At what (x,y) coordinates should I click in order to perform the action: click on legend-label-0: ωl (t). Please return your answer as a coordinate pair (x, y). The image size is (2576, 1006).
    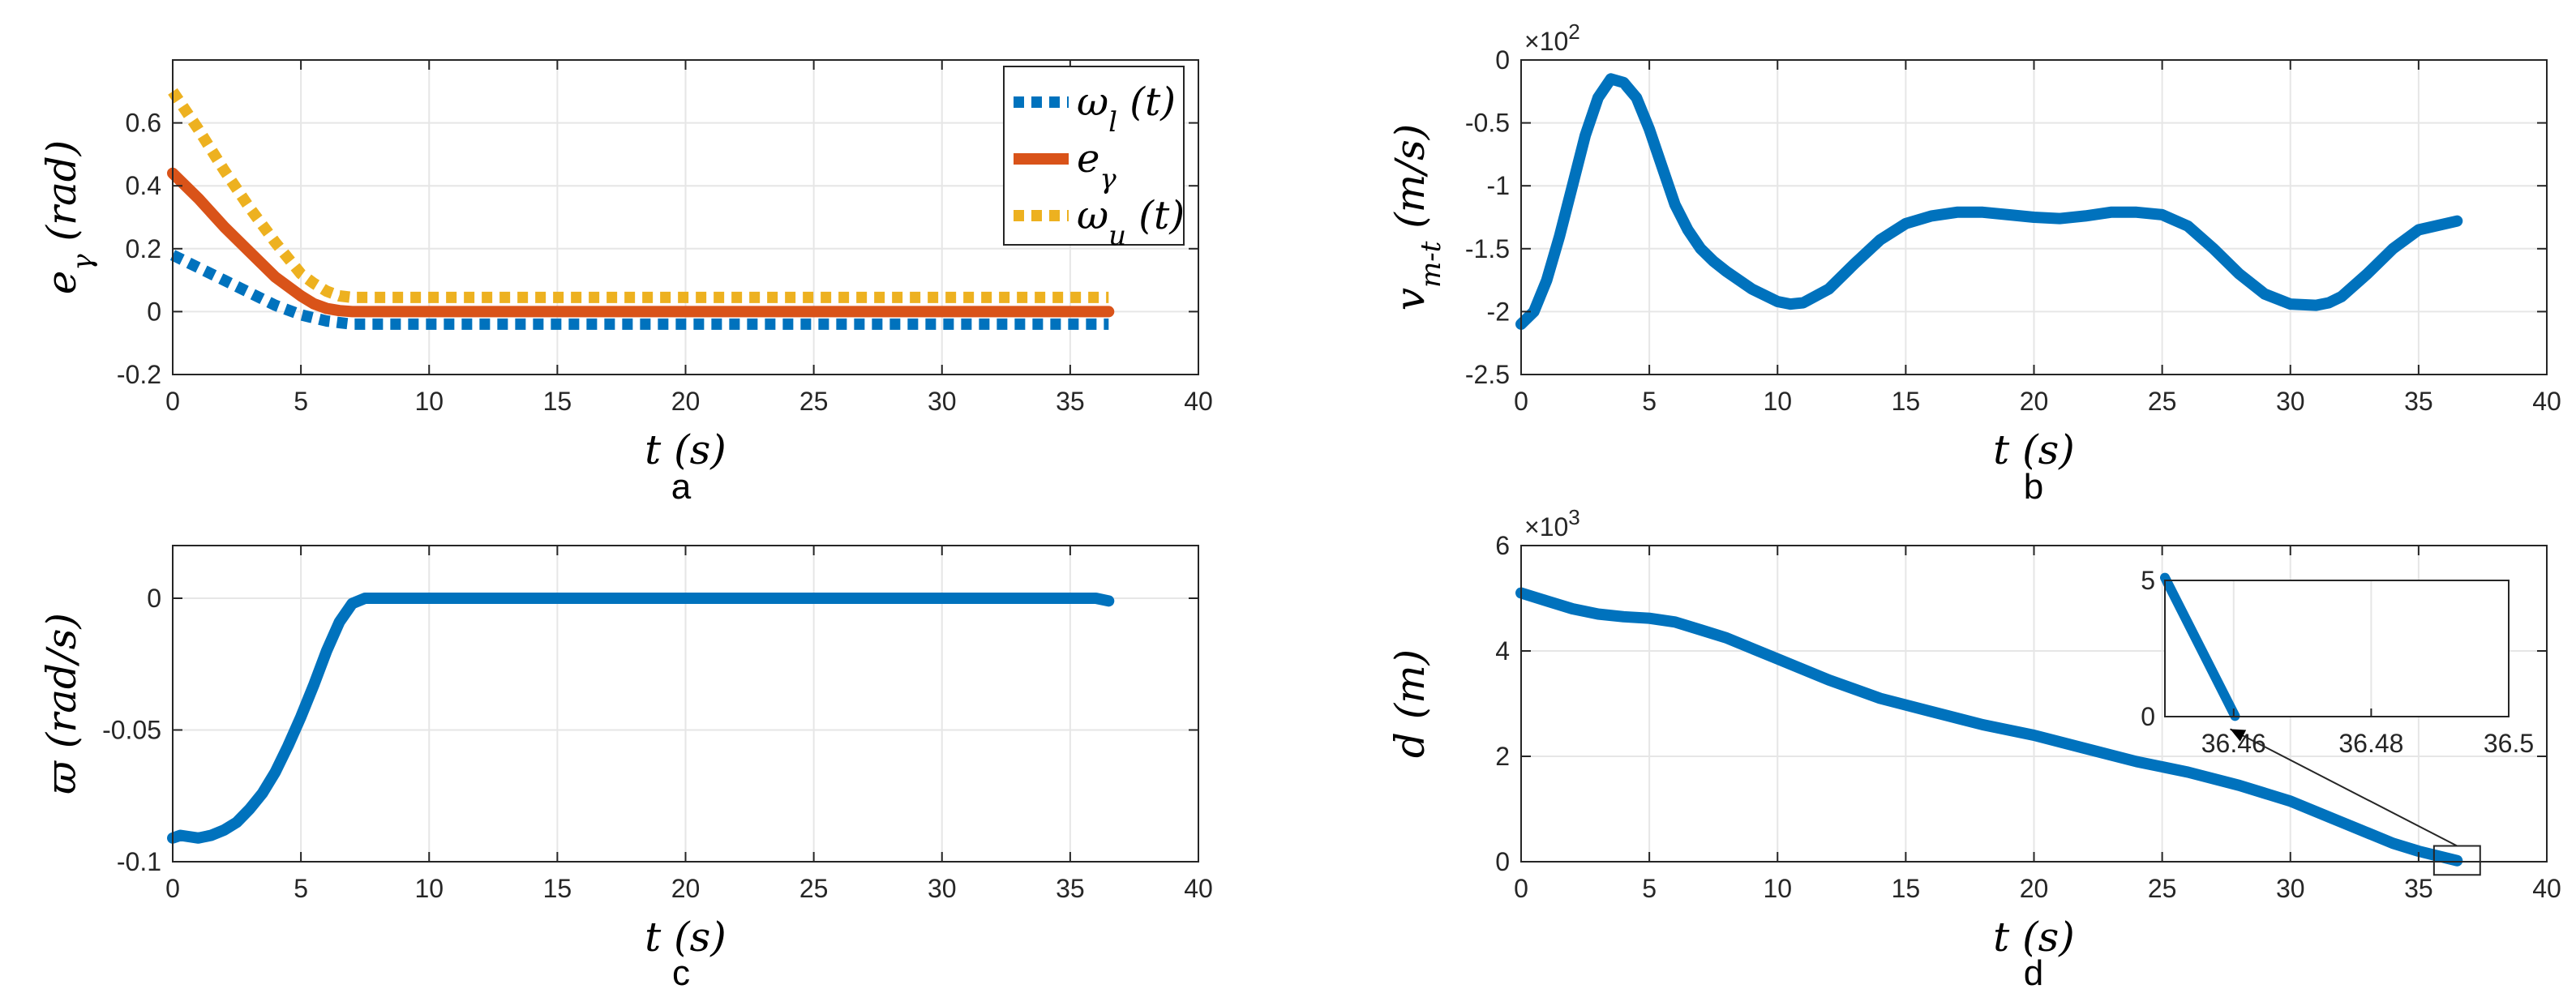
    Looking at the image, I should click on (1126, 109).